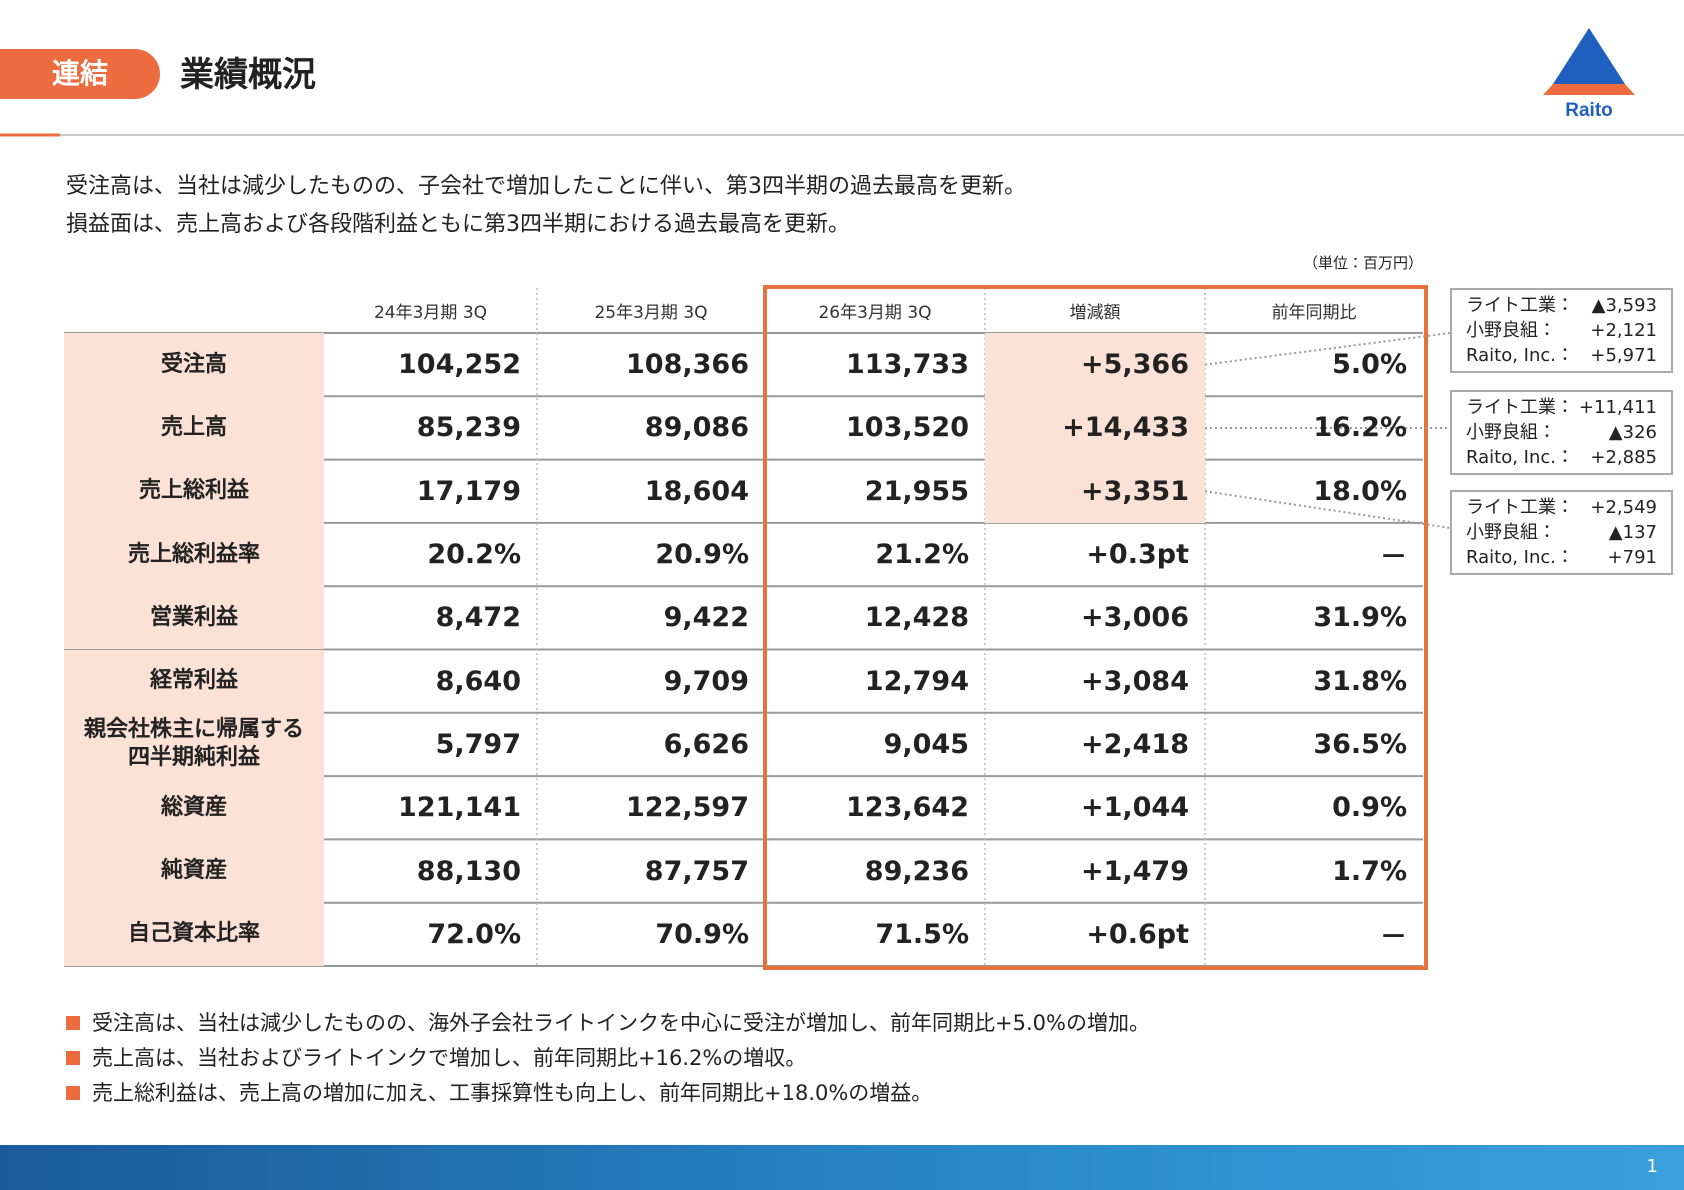 The height and width of the screenshot is (1190, 1684). What do you see at coordinates (916, 681) in the screenshot?
I see `cell-value: 12,794` at bounding box center [916, 681].